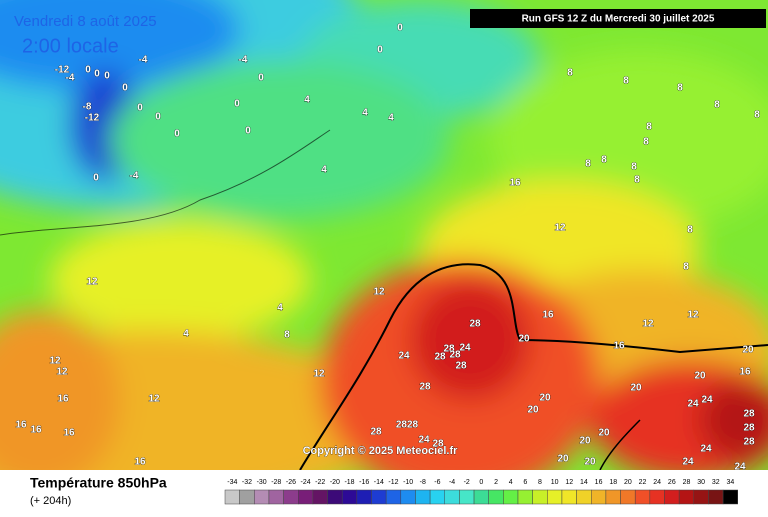 Image resolution: width=768 pixels, height=517 pixels. What do you see at coordinates (701, 482) in the screenshot?
I see `scale-tick-label: 30` at bounding box center [701, 482].